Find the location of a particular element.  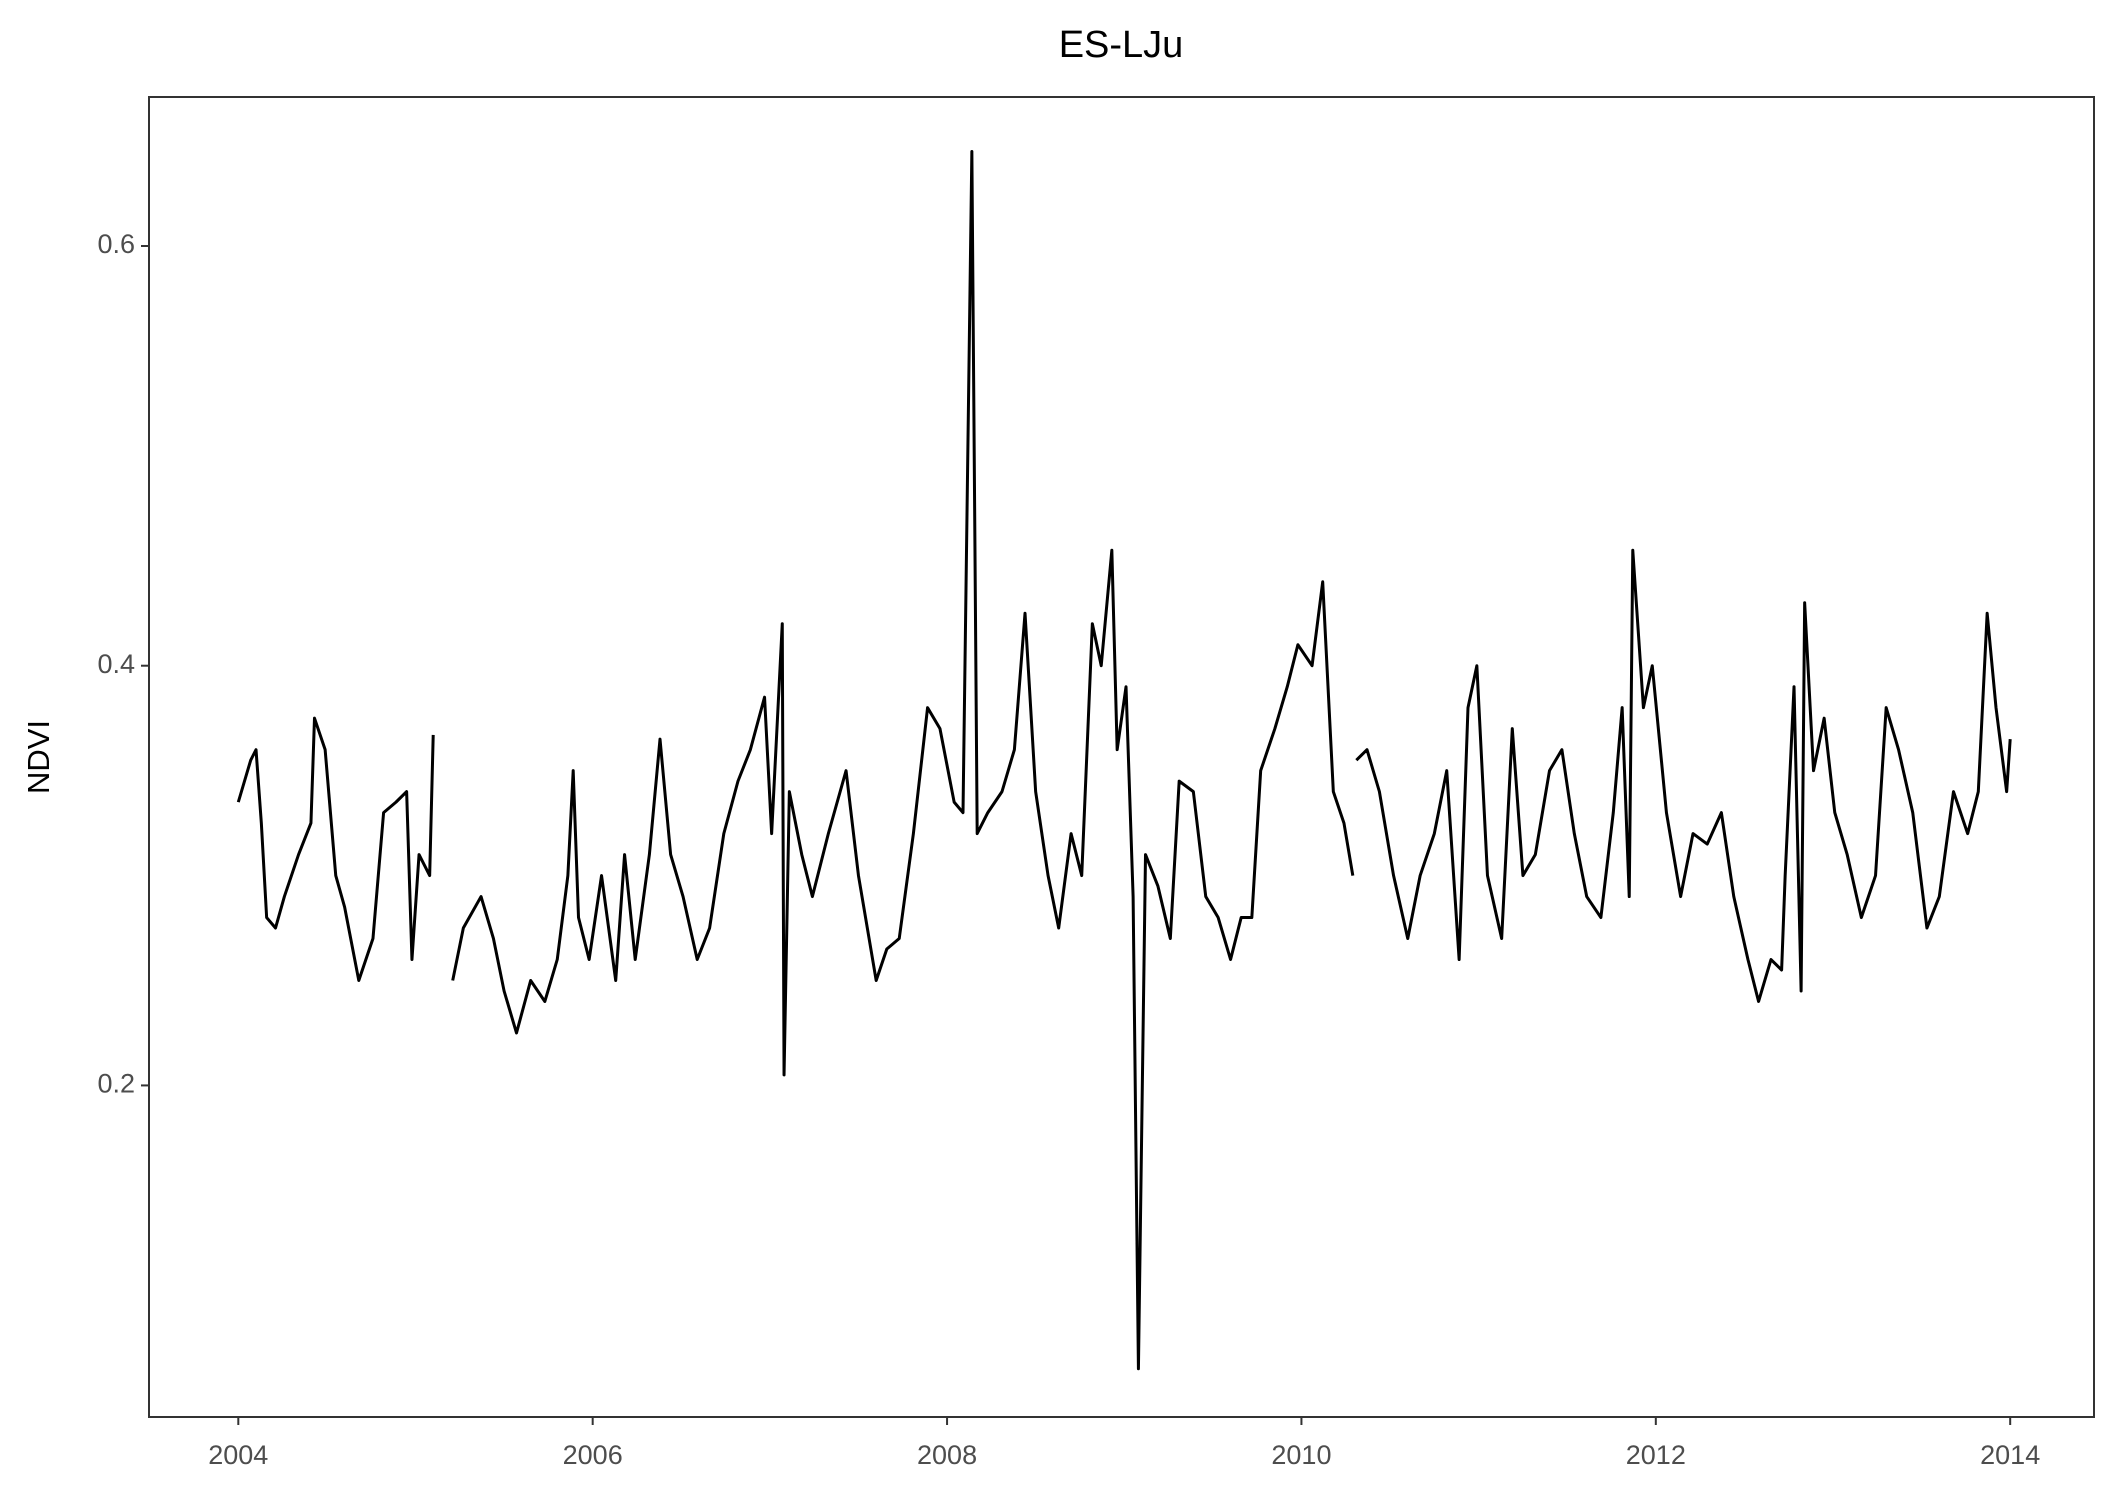

y-tick-label: 0.6 is located at coordinates (116, 244).